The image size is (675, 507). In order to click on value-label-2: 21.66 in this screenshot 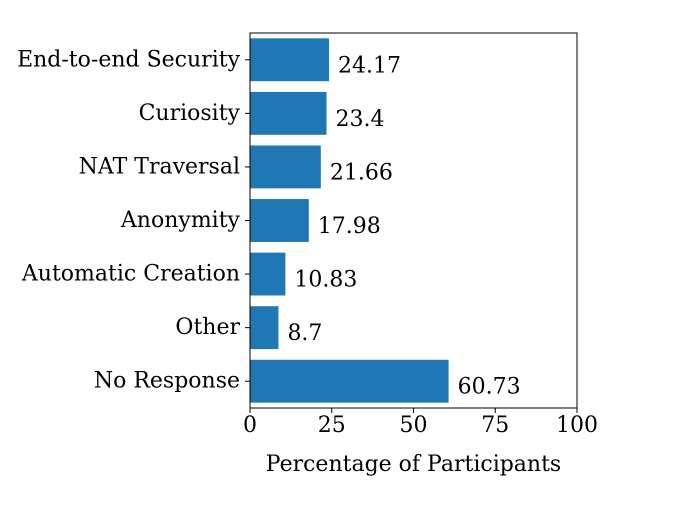, I will do `click(361, 172)`.